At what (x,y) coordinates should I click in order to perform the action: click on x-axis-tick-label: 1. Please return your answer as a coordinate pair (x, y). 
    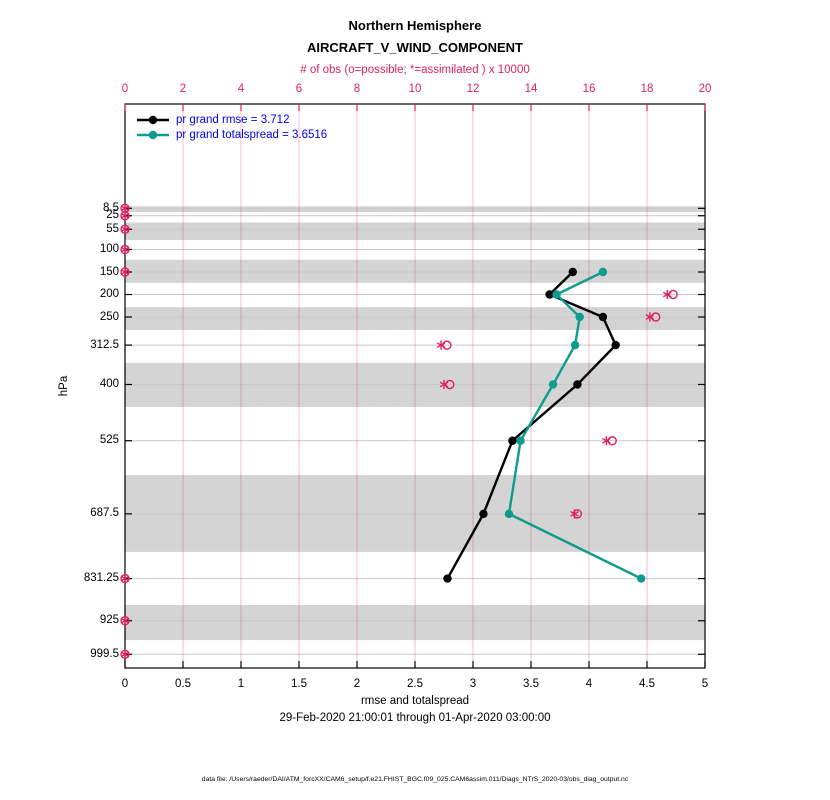
    Looking at the image, I should click on (241, 684).